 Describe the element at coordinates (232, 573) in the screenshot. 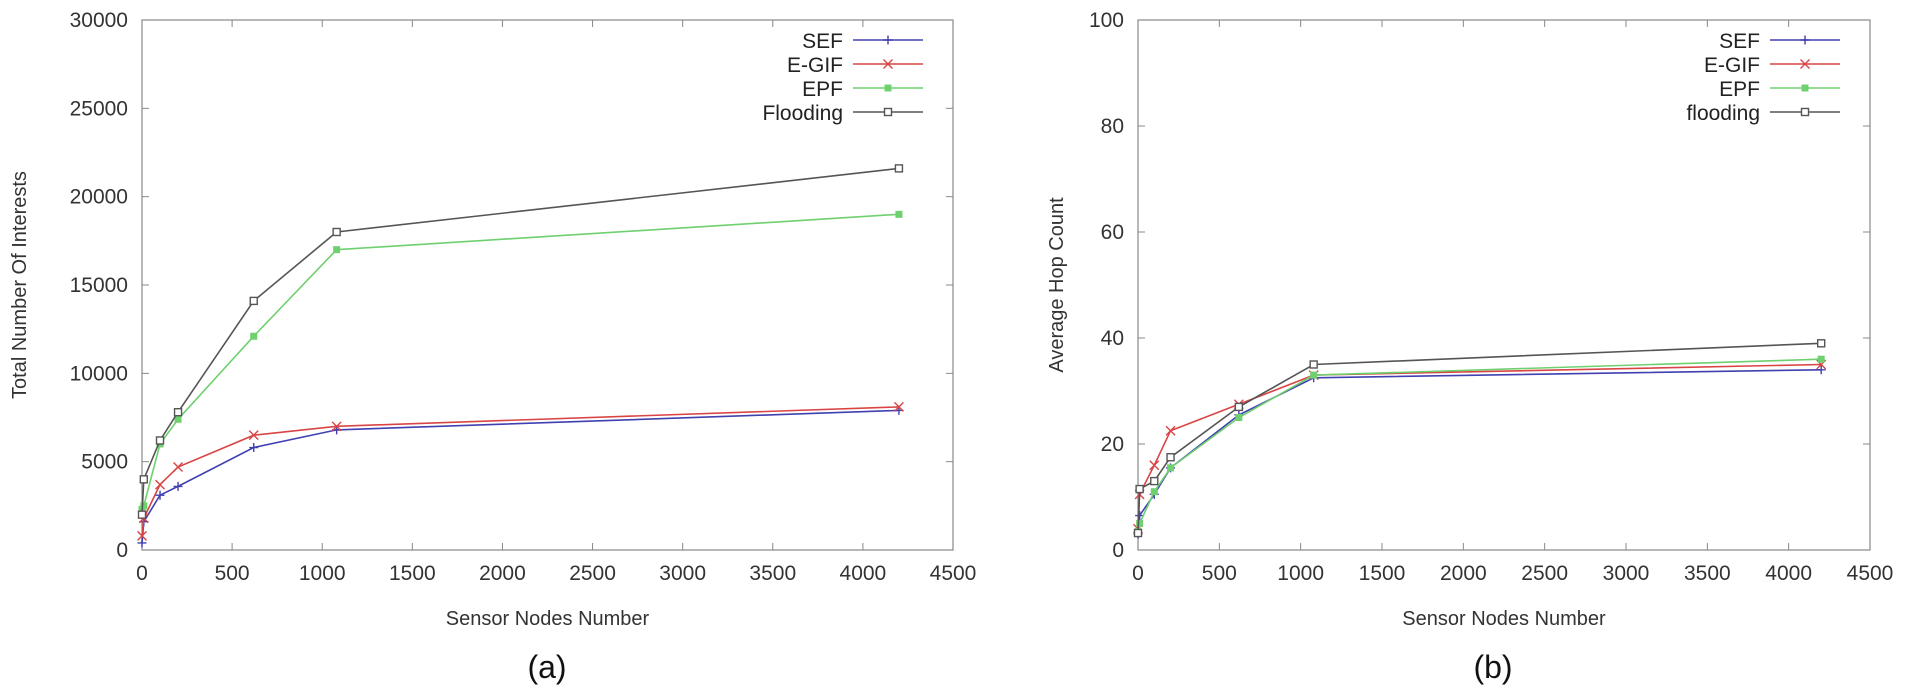

I see `x-tick-label: 500` at that location.